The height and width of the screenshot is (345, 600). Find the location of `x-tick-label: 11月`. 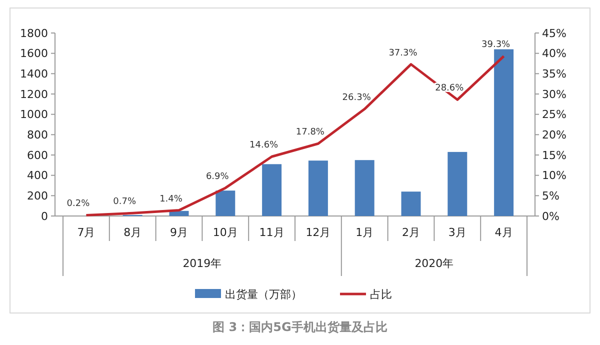

x-tick-label: 11月 is located at coordinates (271, 232).